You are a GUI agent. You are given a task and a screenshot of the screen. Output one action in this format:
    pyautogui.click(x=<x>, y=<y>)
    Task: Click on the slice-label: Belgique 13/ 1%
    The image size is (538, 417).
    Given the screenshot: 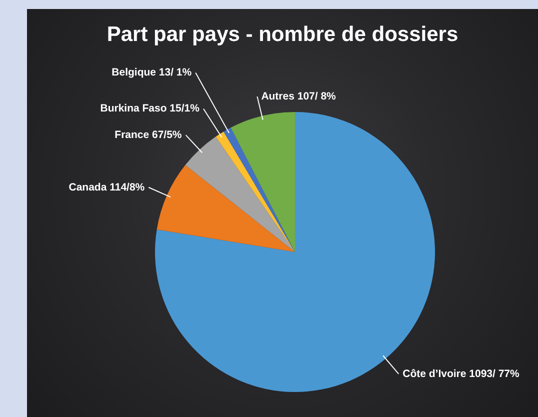 What is the action you would take?
    pyautogui.click(x=152, y=72)
    